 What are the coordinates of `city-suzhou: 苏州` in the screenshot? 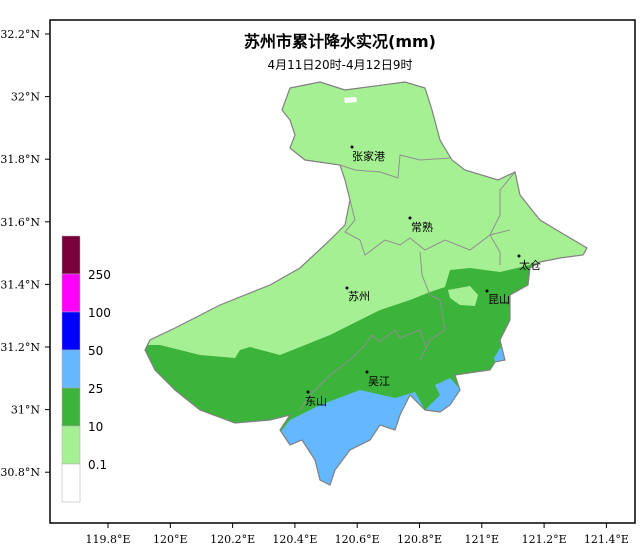 It's located at (357, 294).